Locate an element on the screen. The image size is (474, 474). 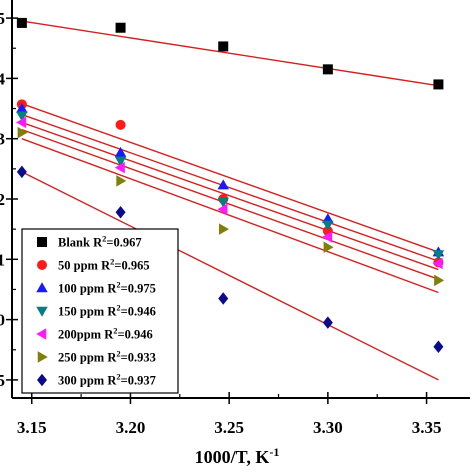
y-tick-label: 3 is located at coordinates (2, 139).